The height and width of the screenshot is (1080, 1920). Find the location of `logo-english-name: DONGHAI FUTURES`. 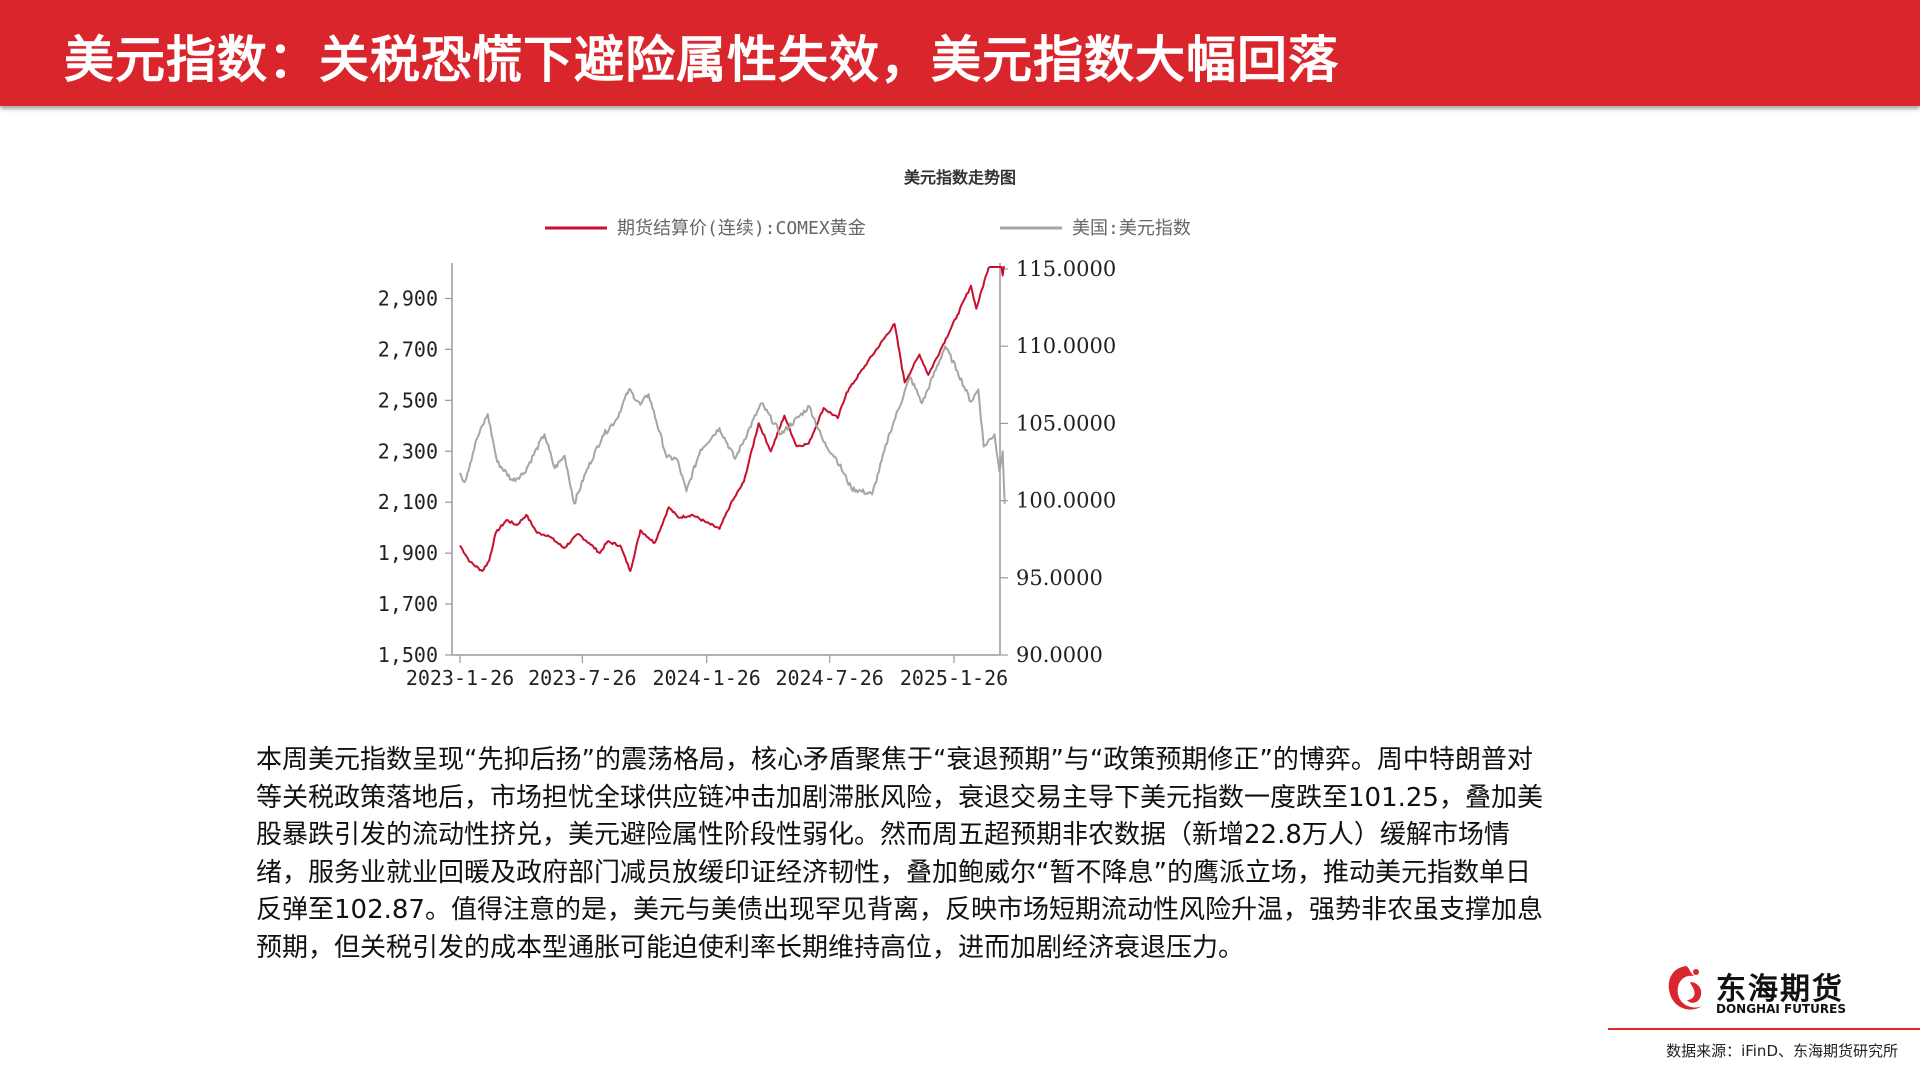

logo-english-name: DONGHAI FUTURES is located at coordinates (1781, 1009).